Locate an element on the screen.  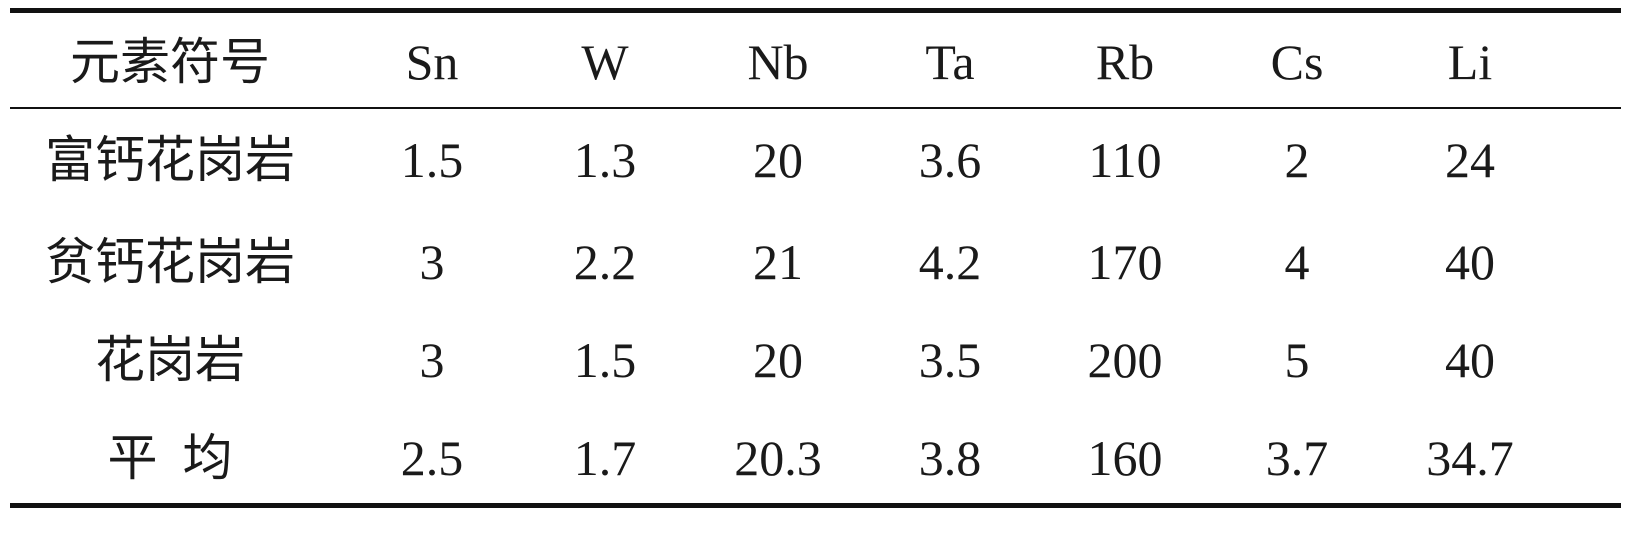
header-cell: Cs is located at coordinates (1297, 62).